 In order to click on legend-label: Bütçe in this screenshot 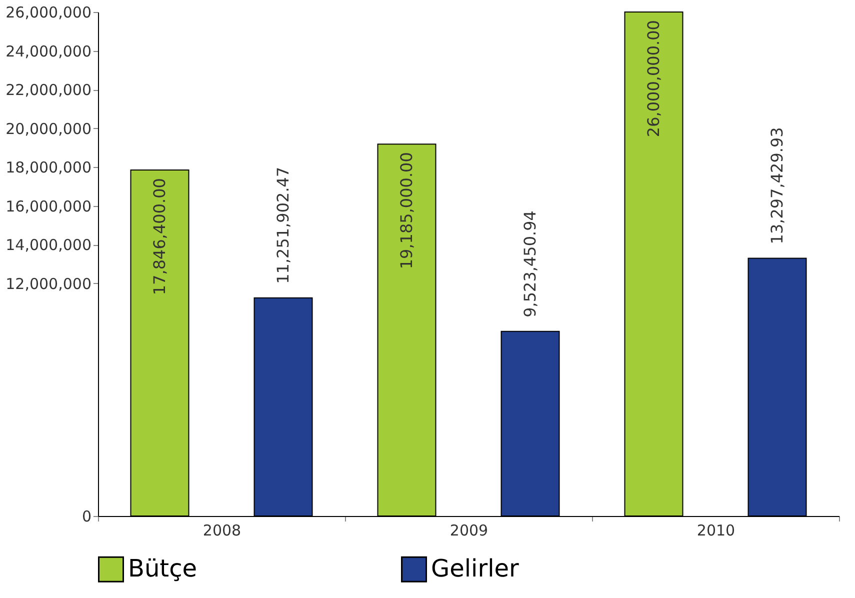, I will do `click(163, 568)`.